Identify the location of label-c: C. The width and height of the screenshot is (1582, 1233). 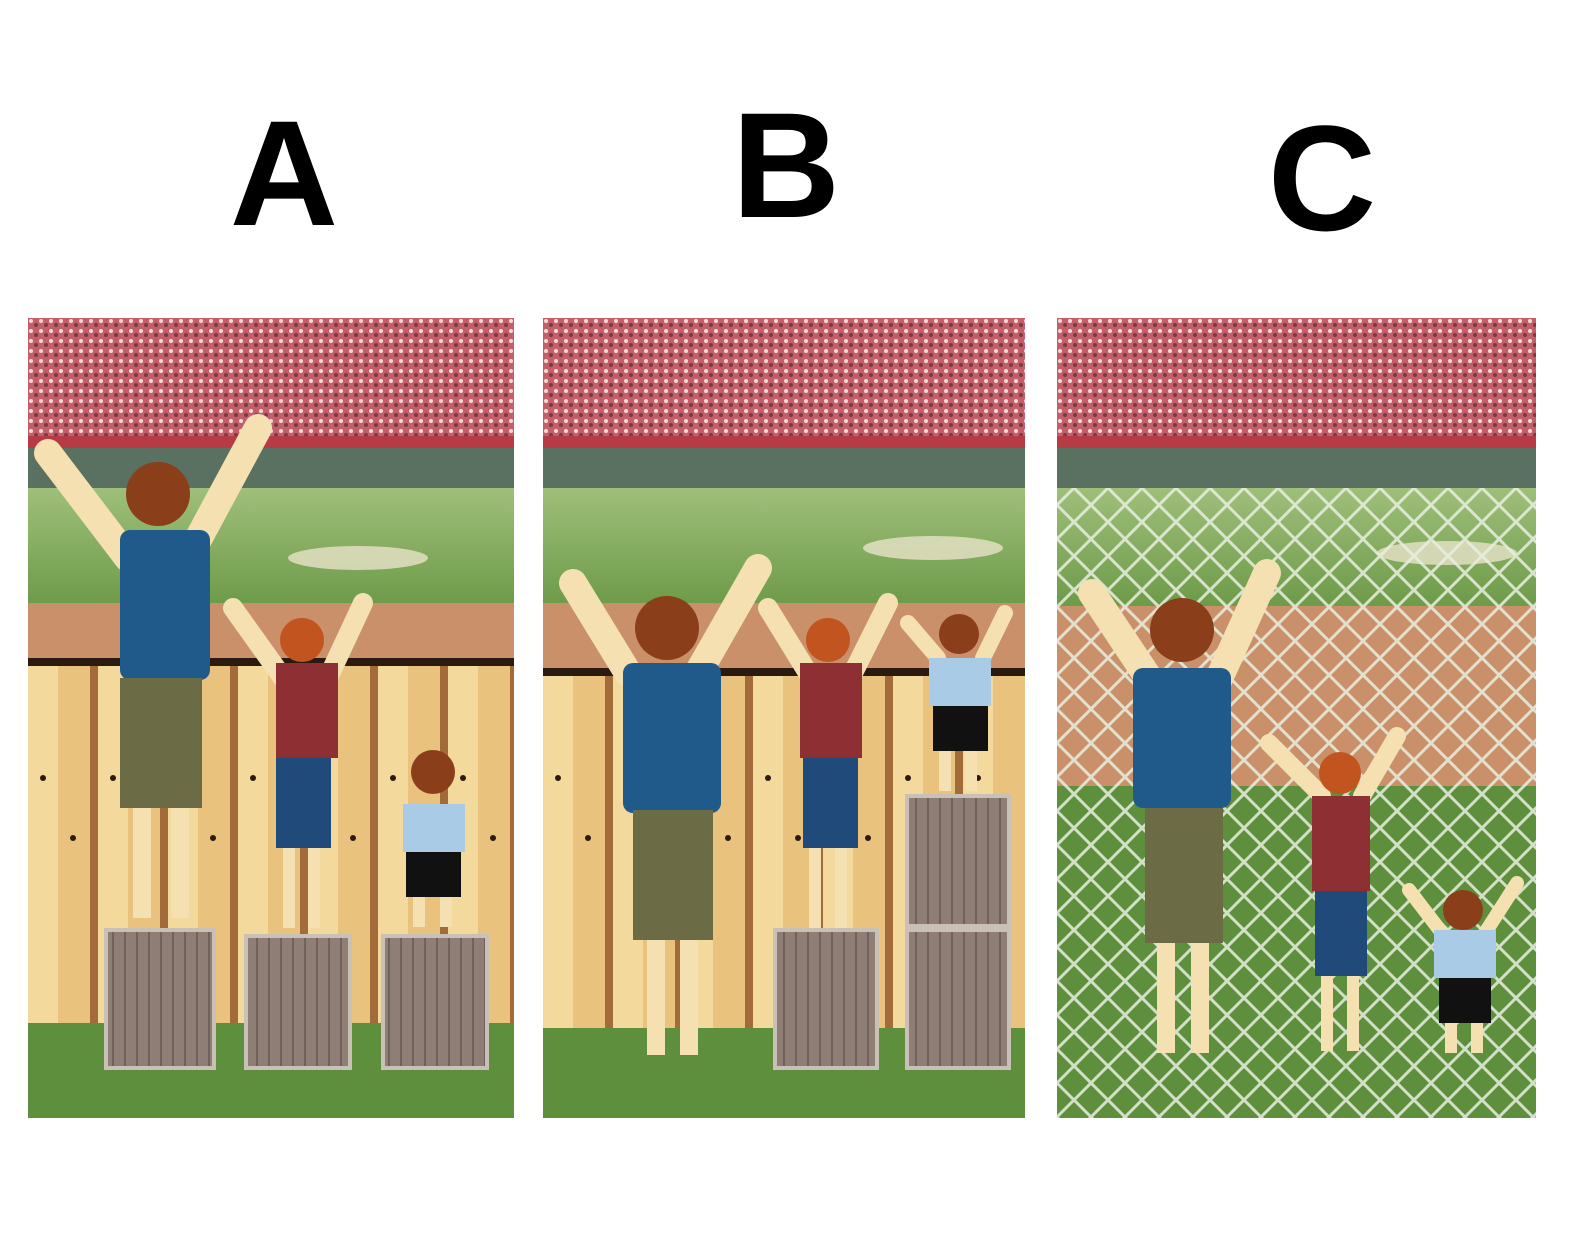
(1322, 178).